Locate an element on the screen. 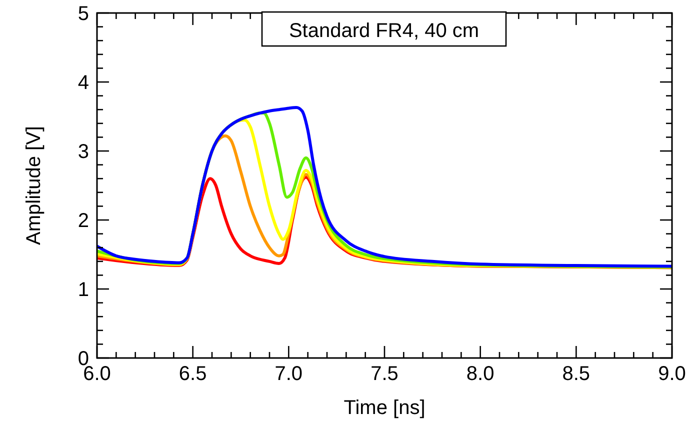 Image resolution: width=696 pixels, height=422 pixels. y-tick-label: 2 is located at coordinates (83, 221).